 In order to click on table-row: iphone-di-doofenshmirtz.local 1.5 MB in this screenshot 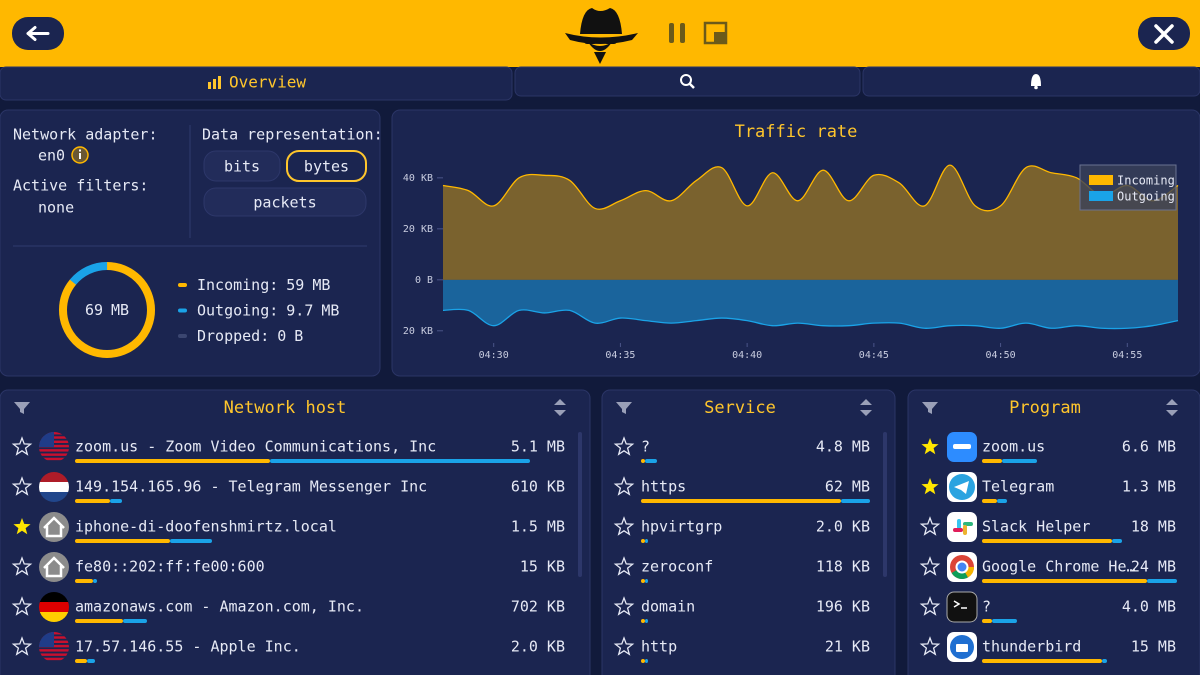, I will do `click(289, 527)`.